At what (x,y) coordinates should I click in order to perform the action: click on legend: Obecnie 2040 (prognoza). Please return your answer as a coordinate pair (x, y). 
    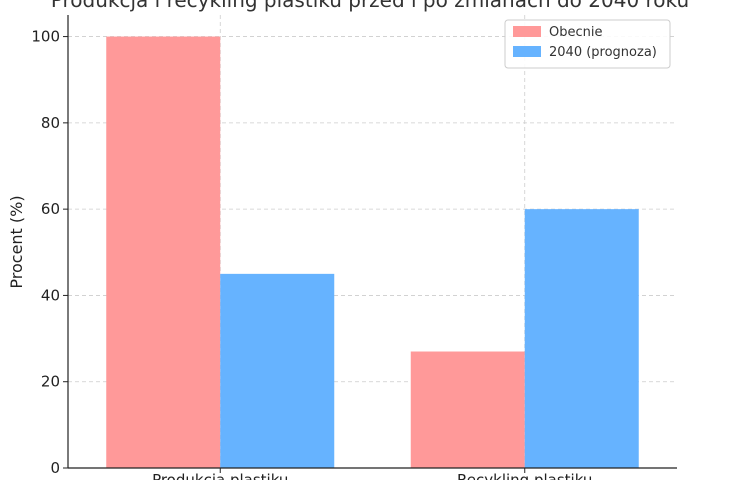
    Looking at the image, I should click on (587, 44).